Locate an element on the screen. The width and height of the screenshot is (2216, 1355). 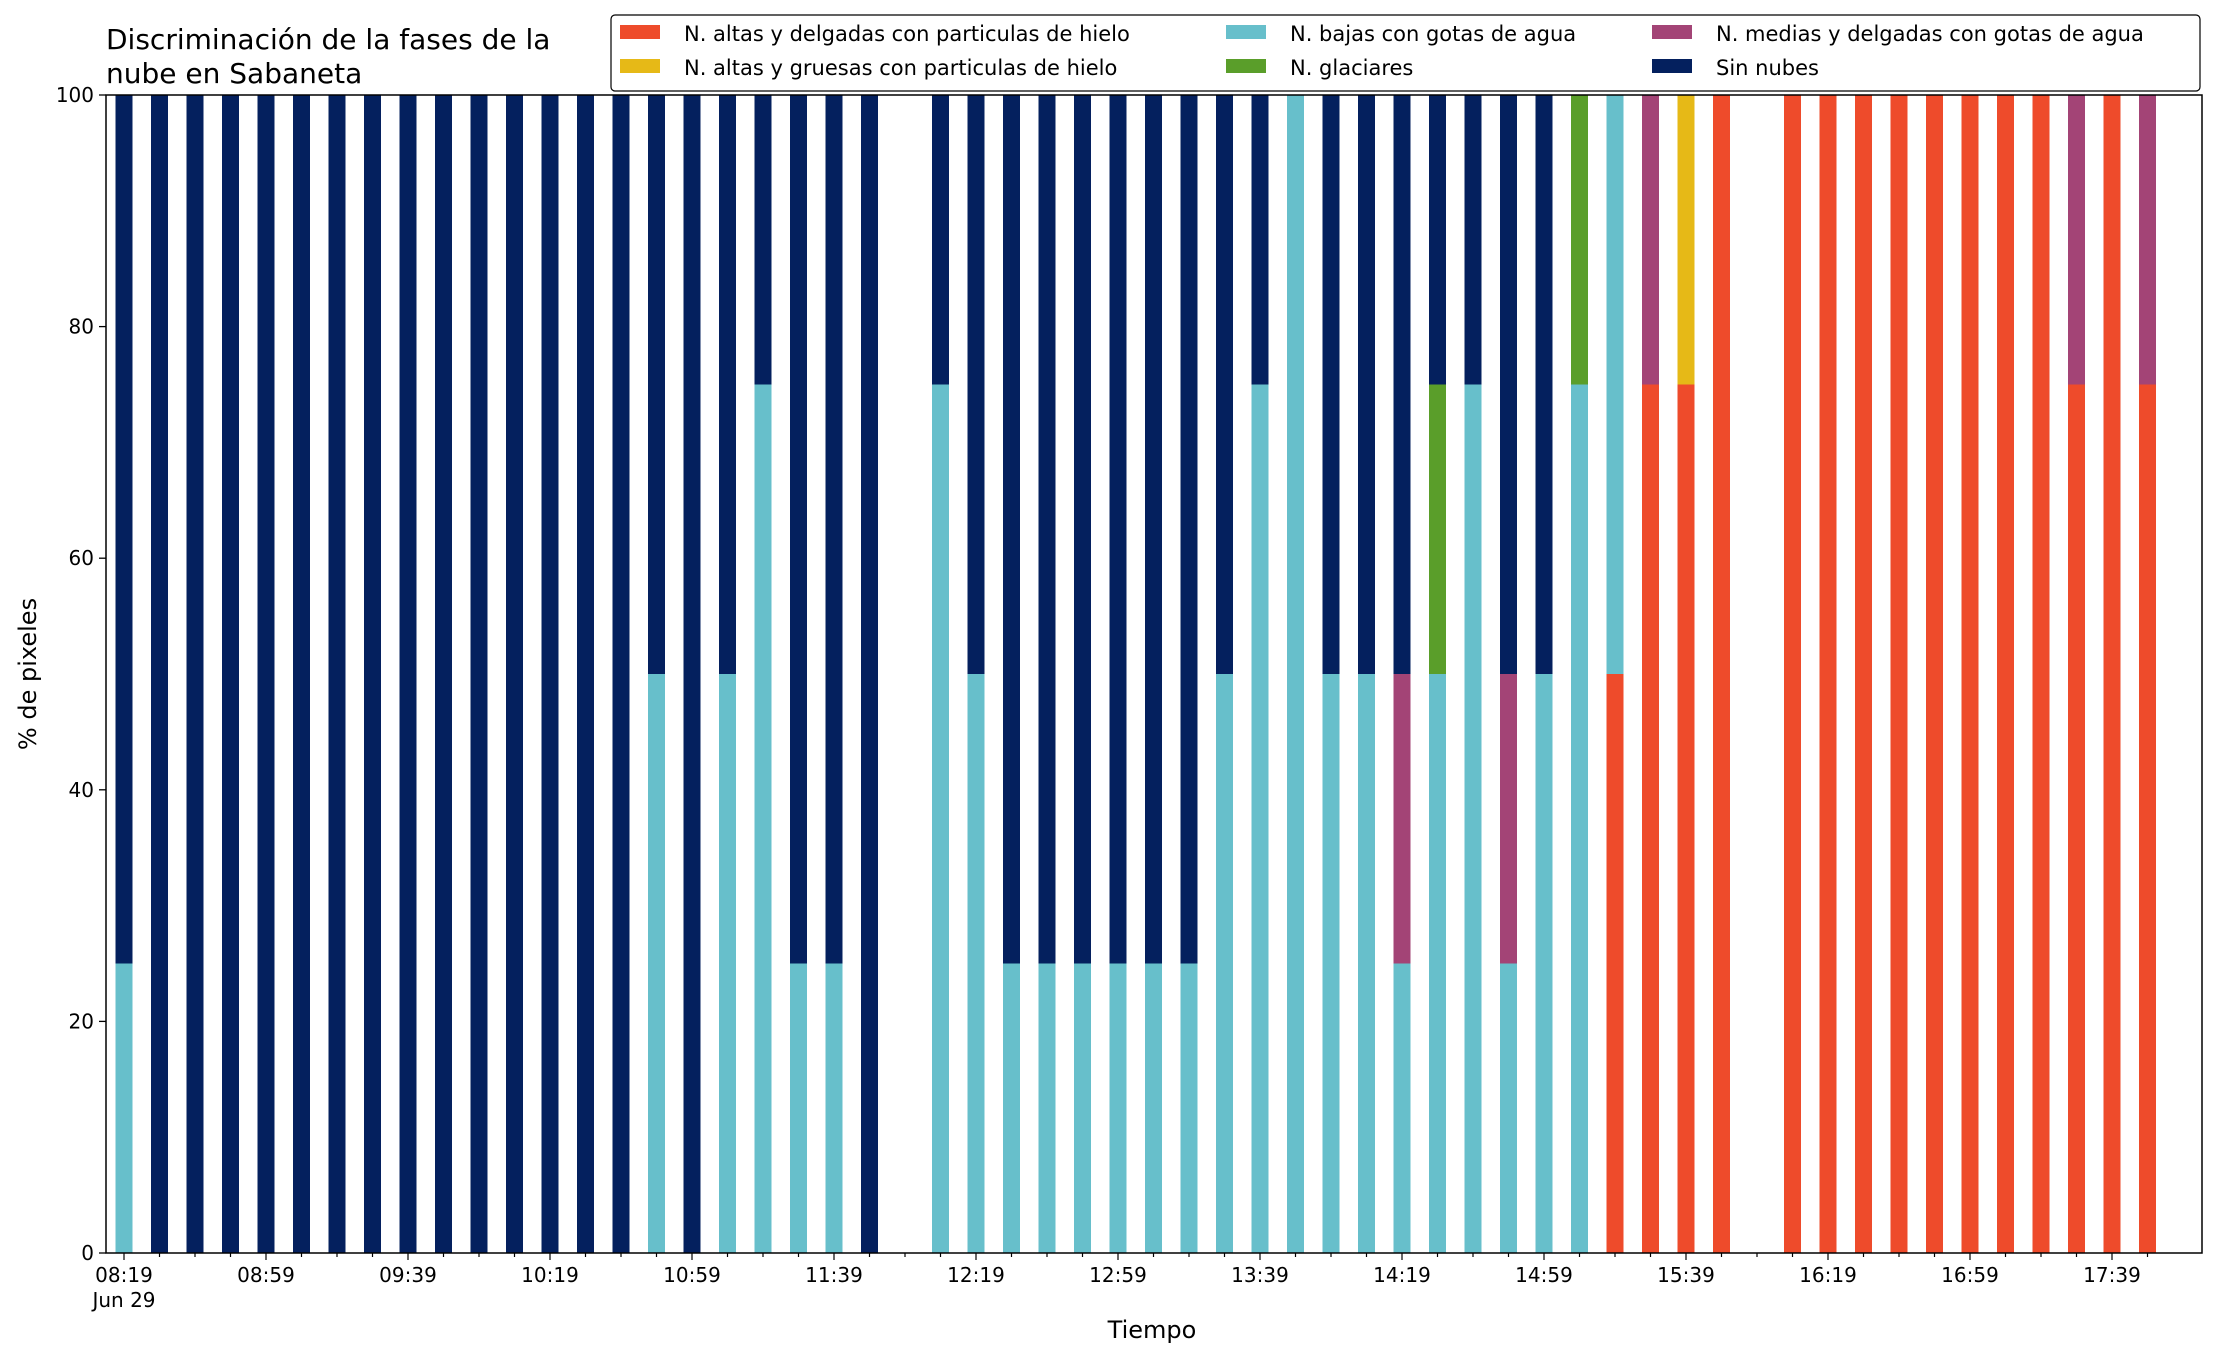
y-tick-label-100: 100 is located at coordinates (75, 95).